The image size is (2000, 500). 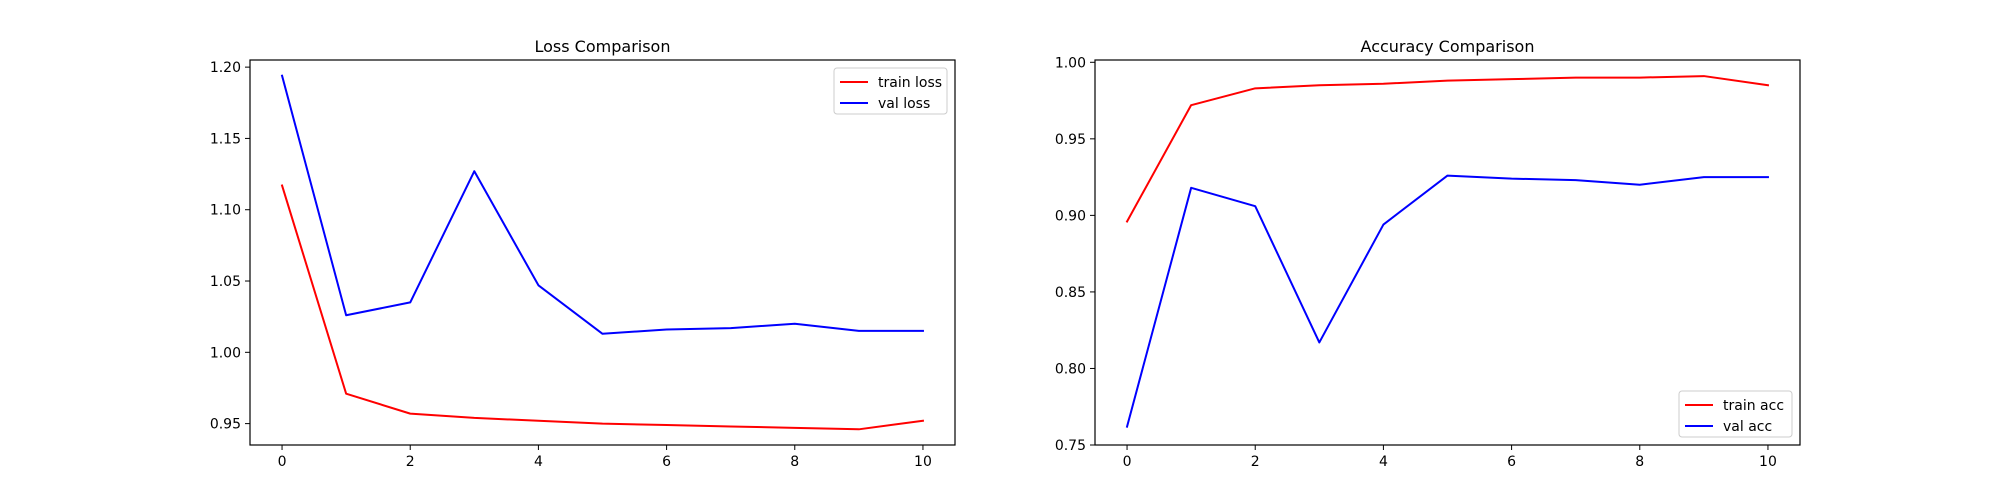 I want to click on accuracy-y-tick-label: 0.90, so click(x=1070, y=216).